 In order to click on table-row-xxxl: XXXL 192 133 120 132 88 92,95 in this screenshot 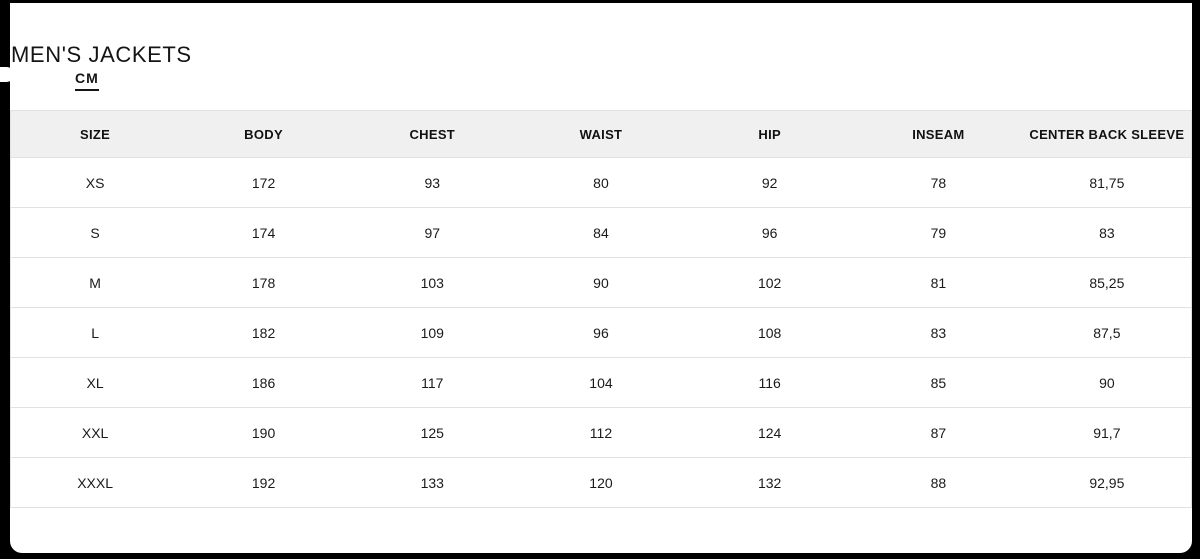, I will do `click(601, 482)`.